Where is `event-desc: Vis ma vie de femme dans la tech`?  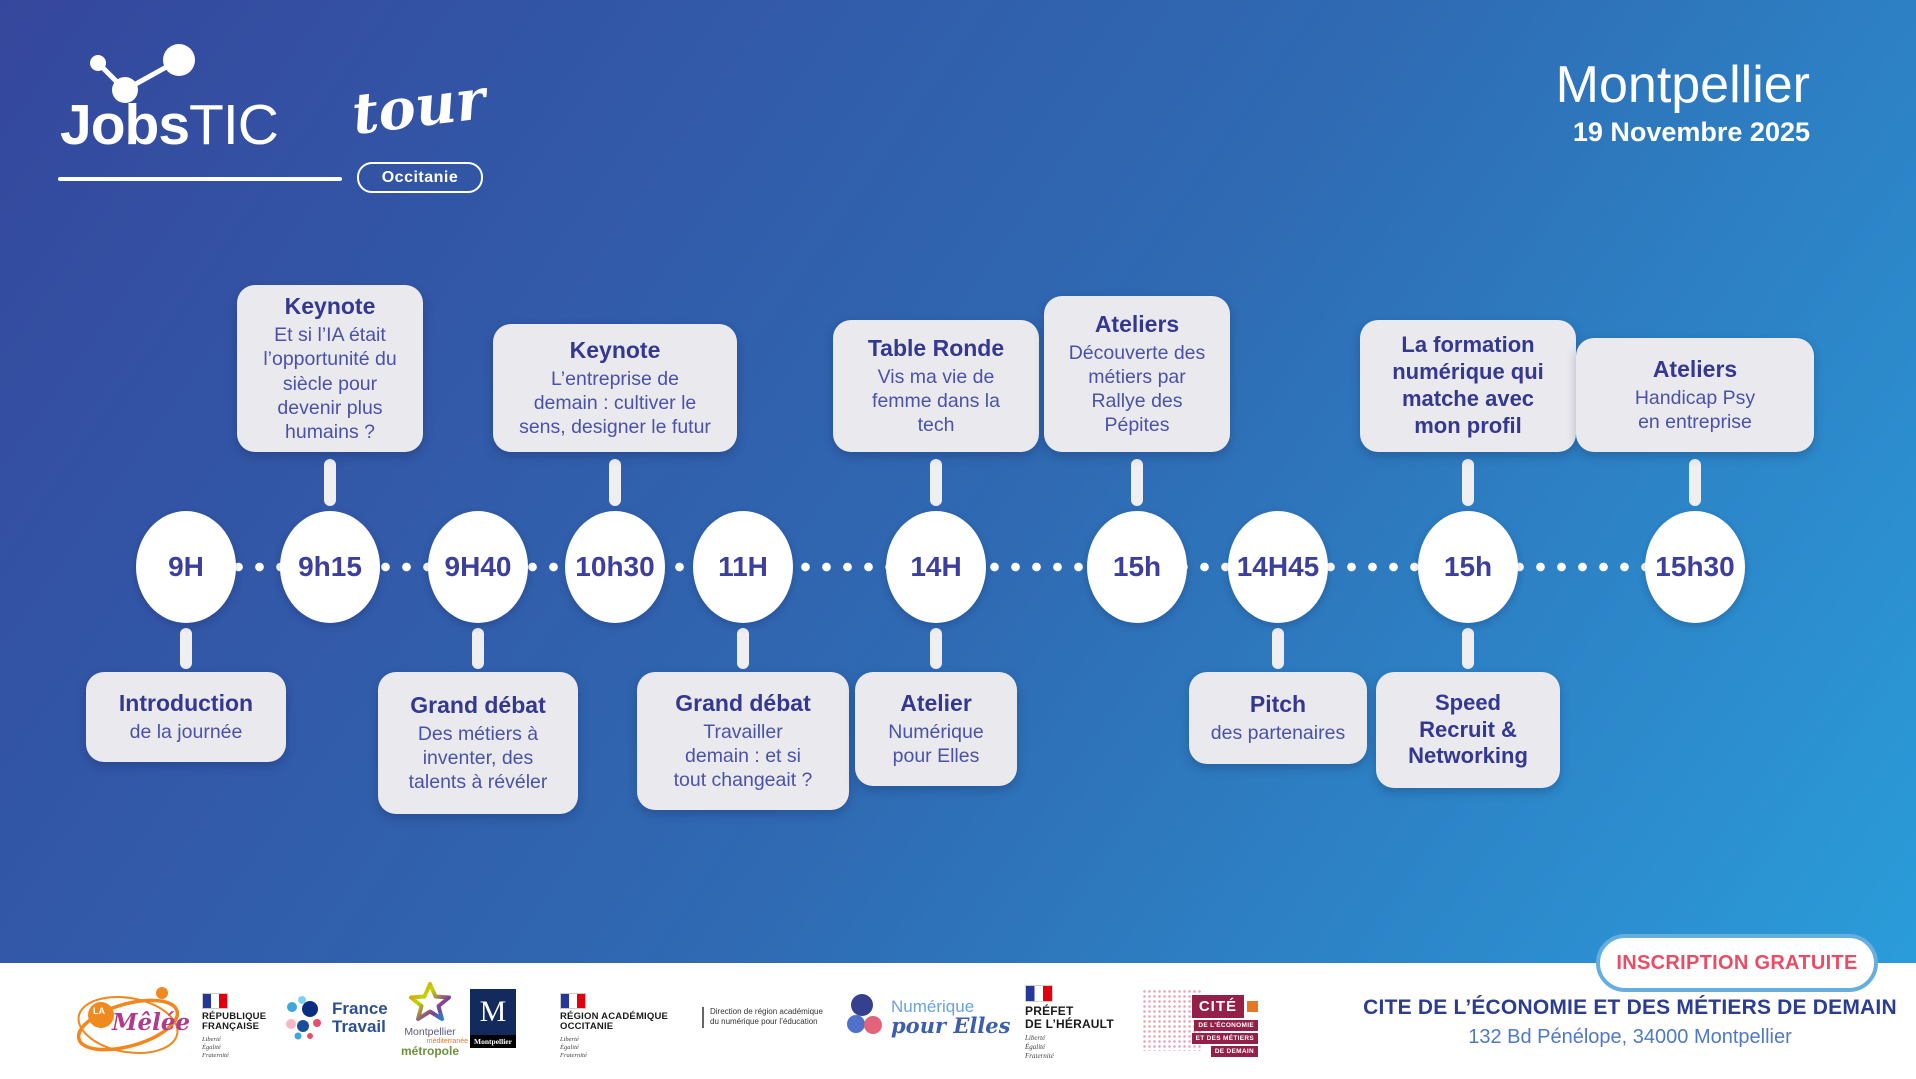
event-desc: Vis ma vie de femme dans la tech is located at coordinates (936, 401).